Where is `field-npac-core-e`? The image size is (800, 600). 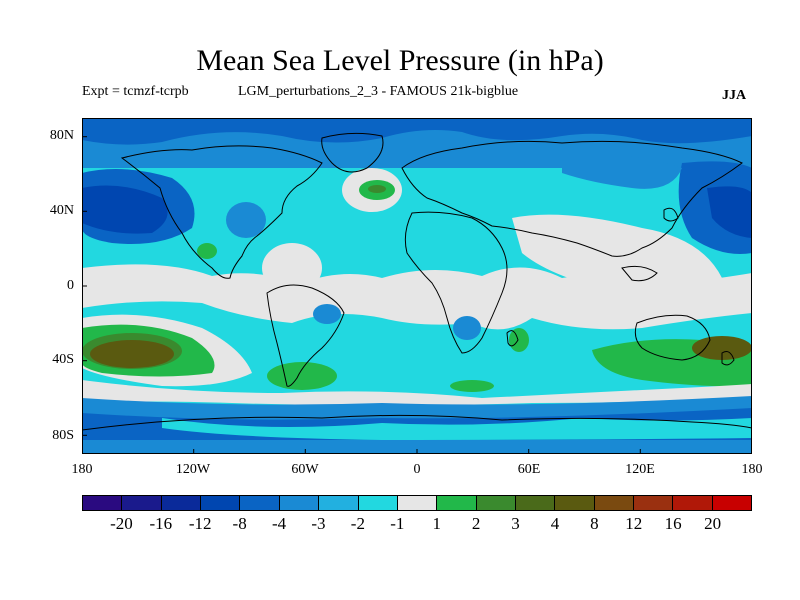
field-npac-core-e is located at coordinates (729, 212).